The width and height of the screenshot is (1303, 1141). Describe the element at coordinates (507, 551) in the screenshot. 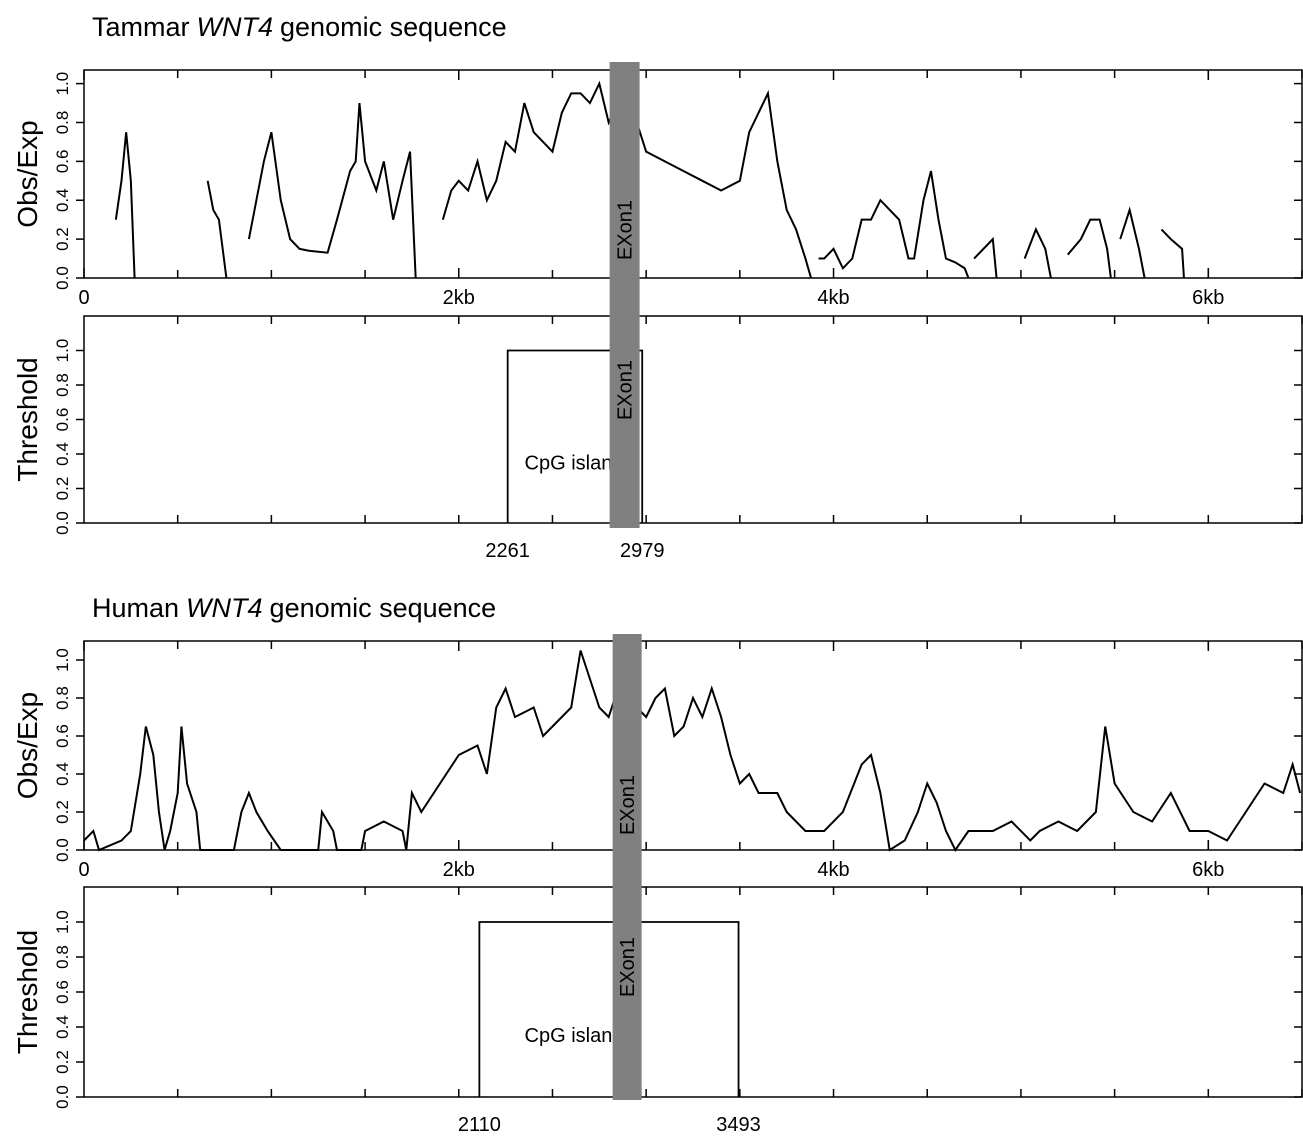

I see `island-start-label: 2261` at that location.